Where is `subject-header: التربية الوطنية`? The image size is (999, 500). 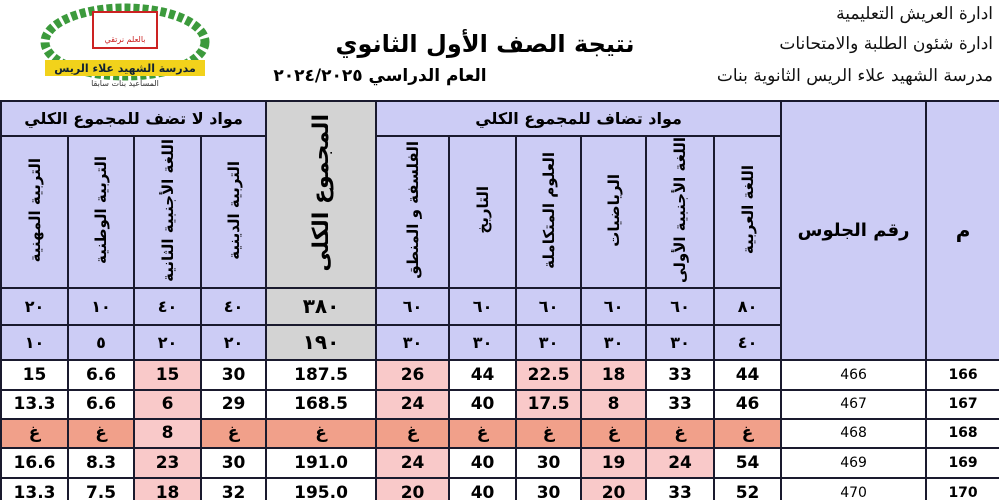 subject-header: التربية الوطنية is located at coordinates (101, 212).